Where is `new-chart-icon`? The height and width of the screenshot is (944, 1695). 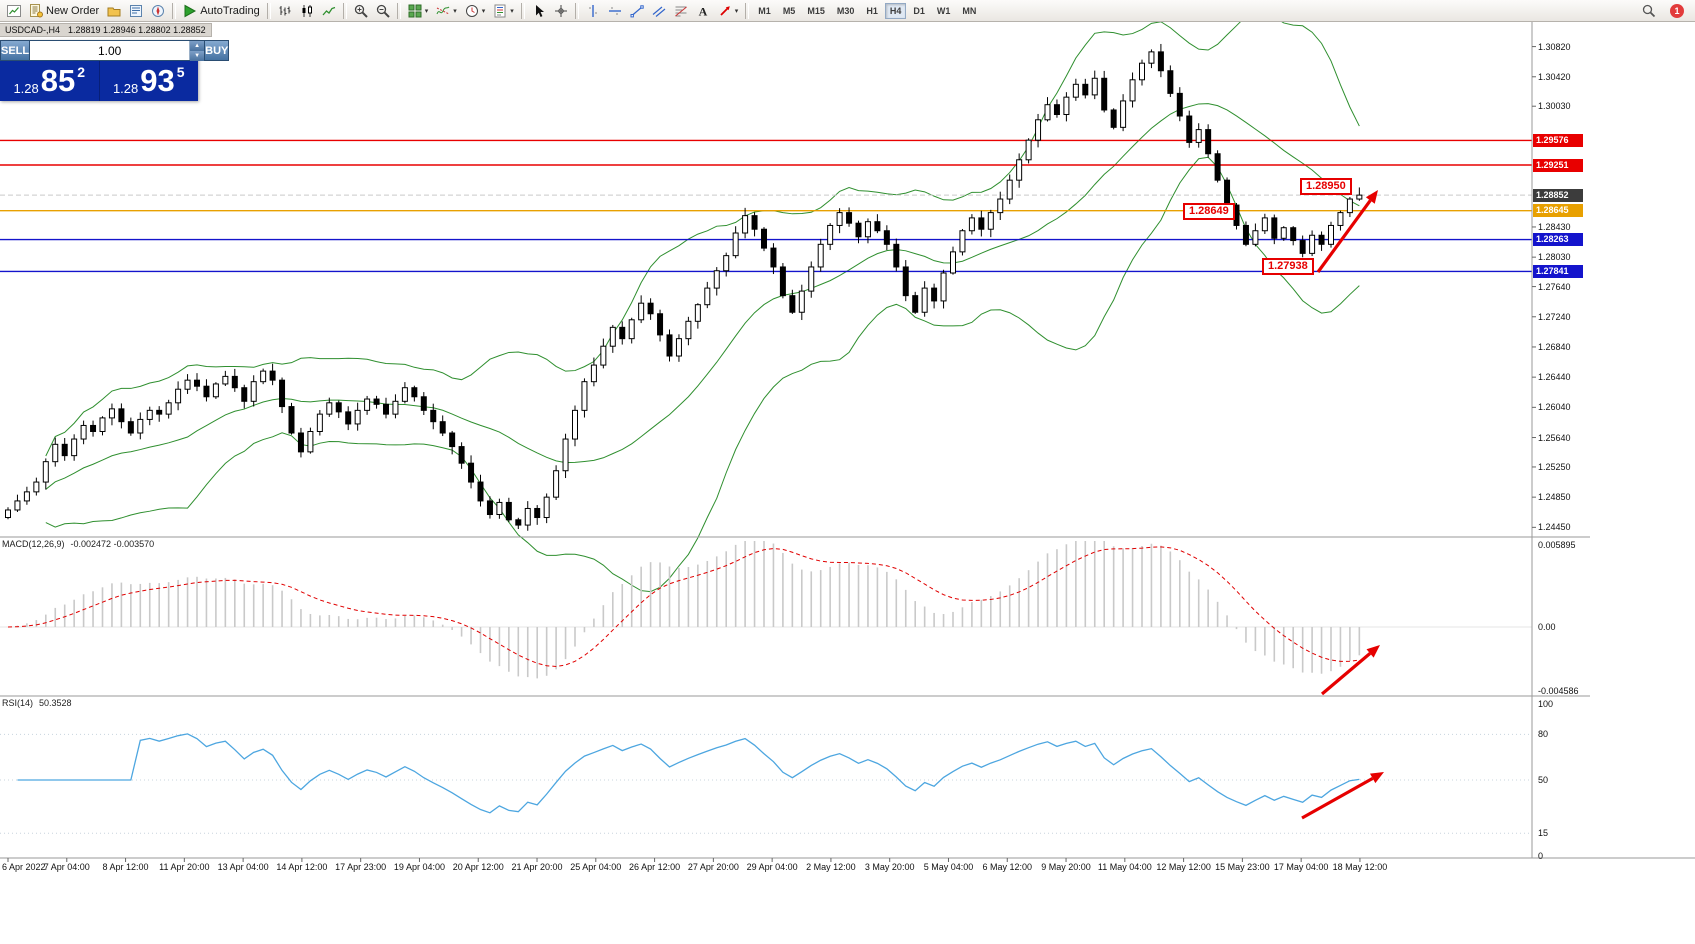 new-chart-icon is located at coordinates (14, 10).